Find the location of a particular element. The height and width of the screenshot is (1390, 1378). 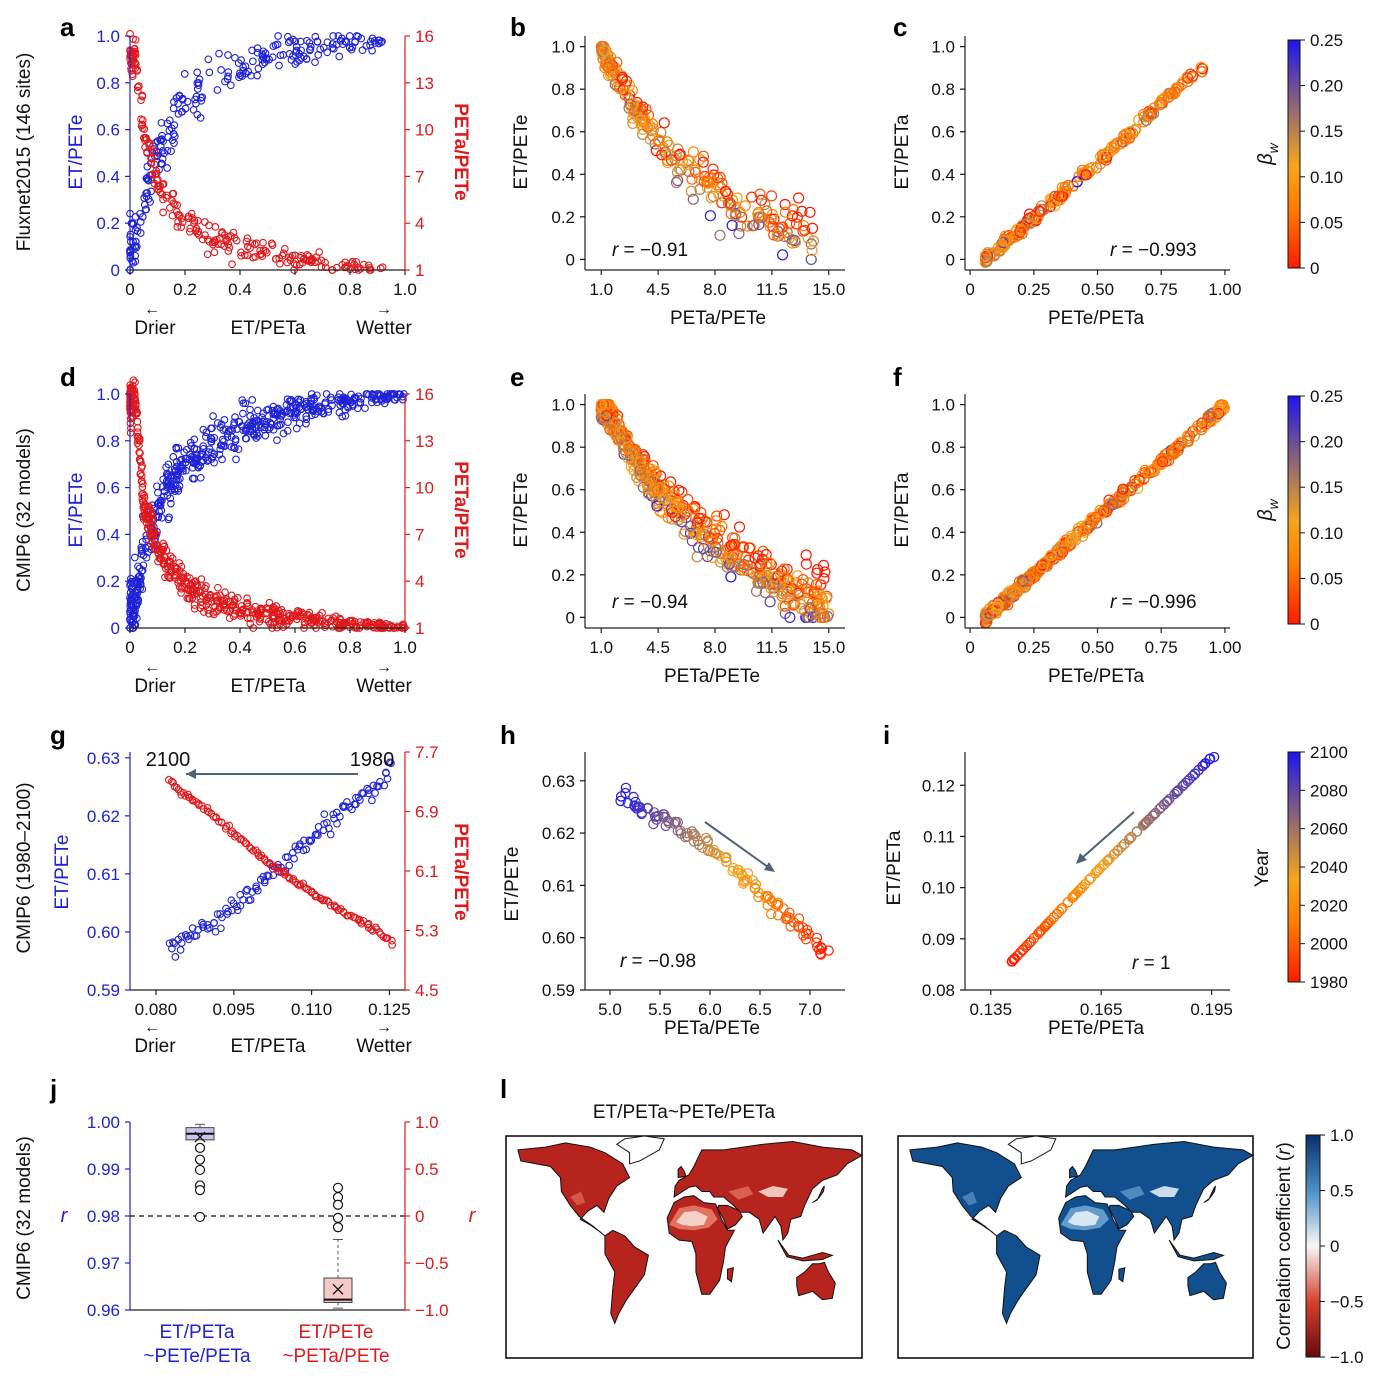

y-tick-label-left: 0.6 is located at coordinates (108, 130).